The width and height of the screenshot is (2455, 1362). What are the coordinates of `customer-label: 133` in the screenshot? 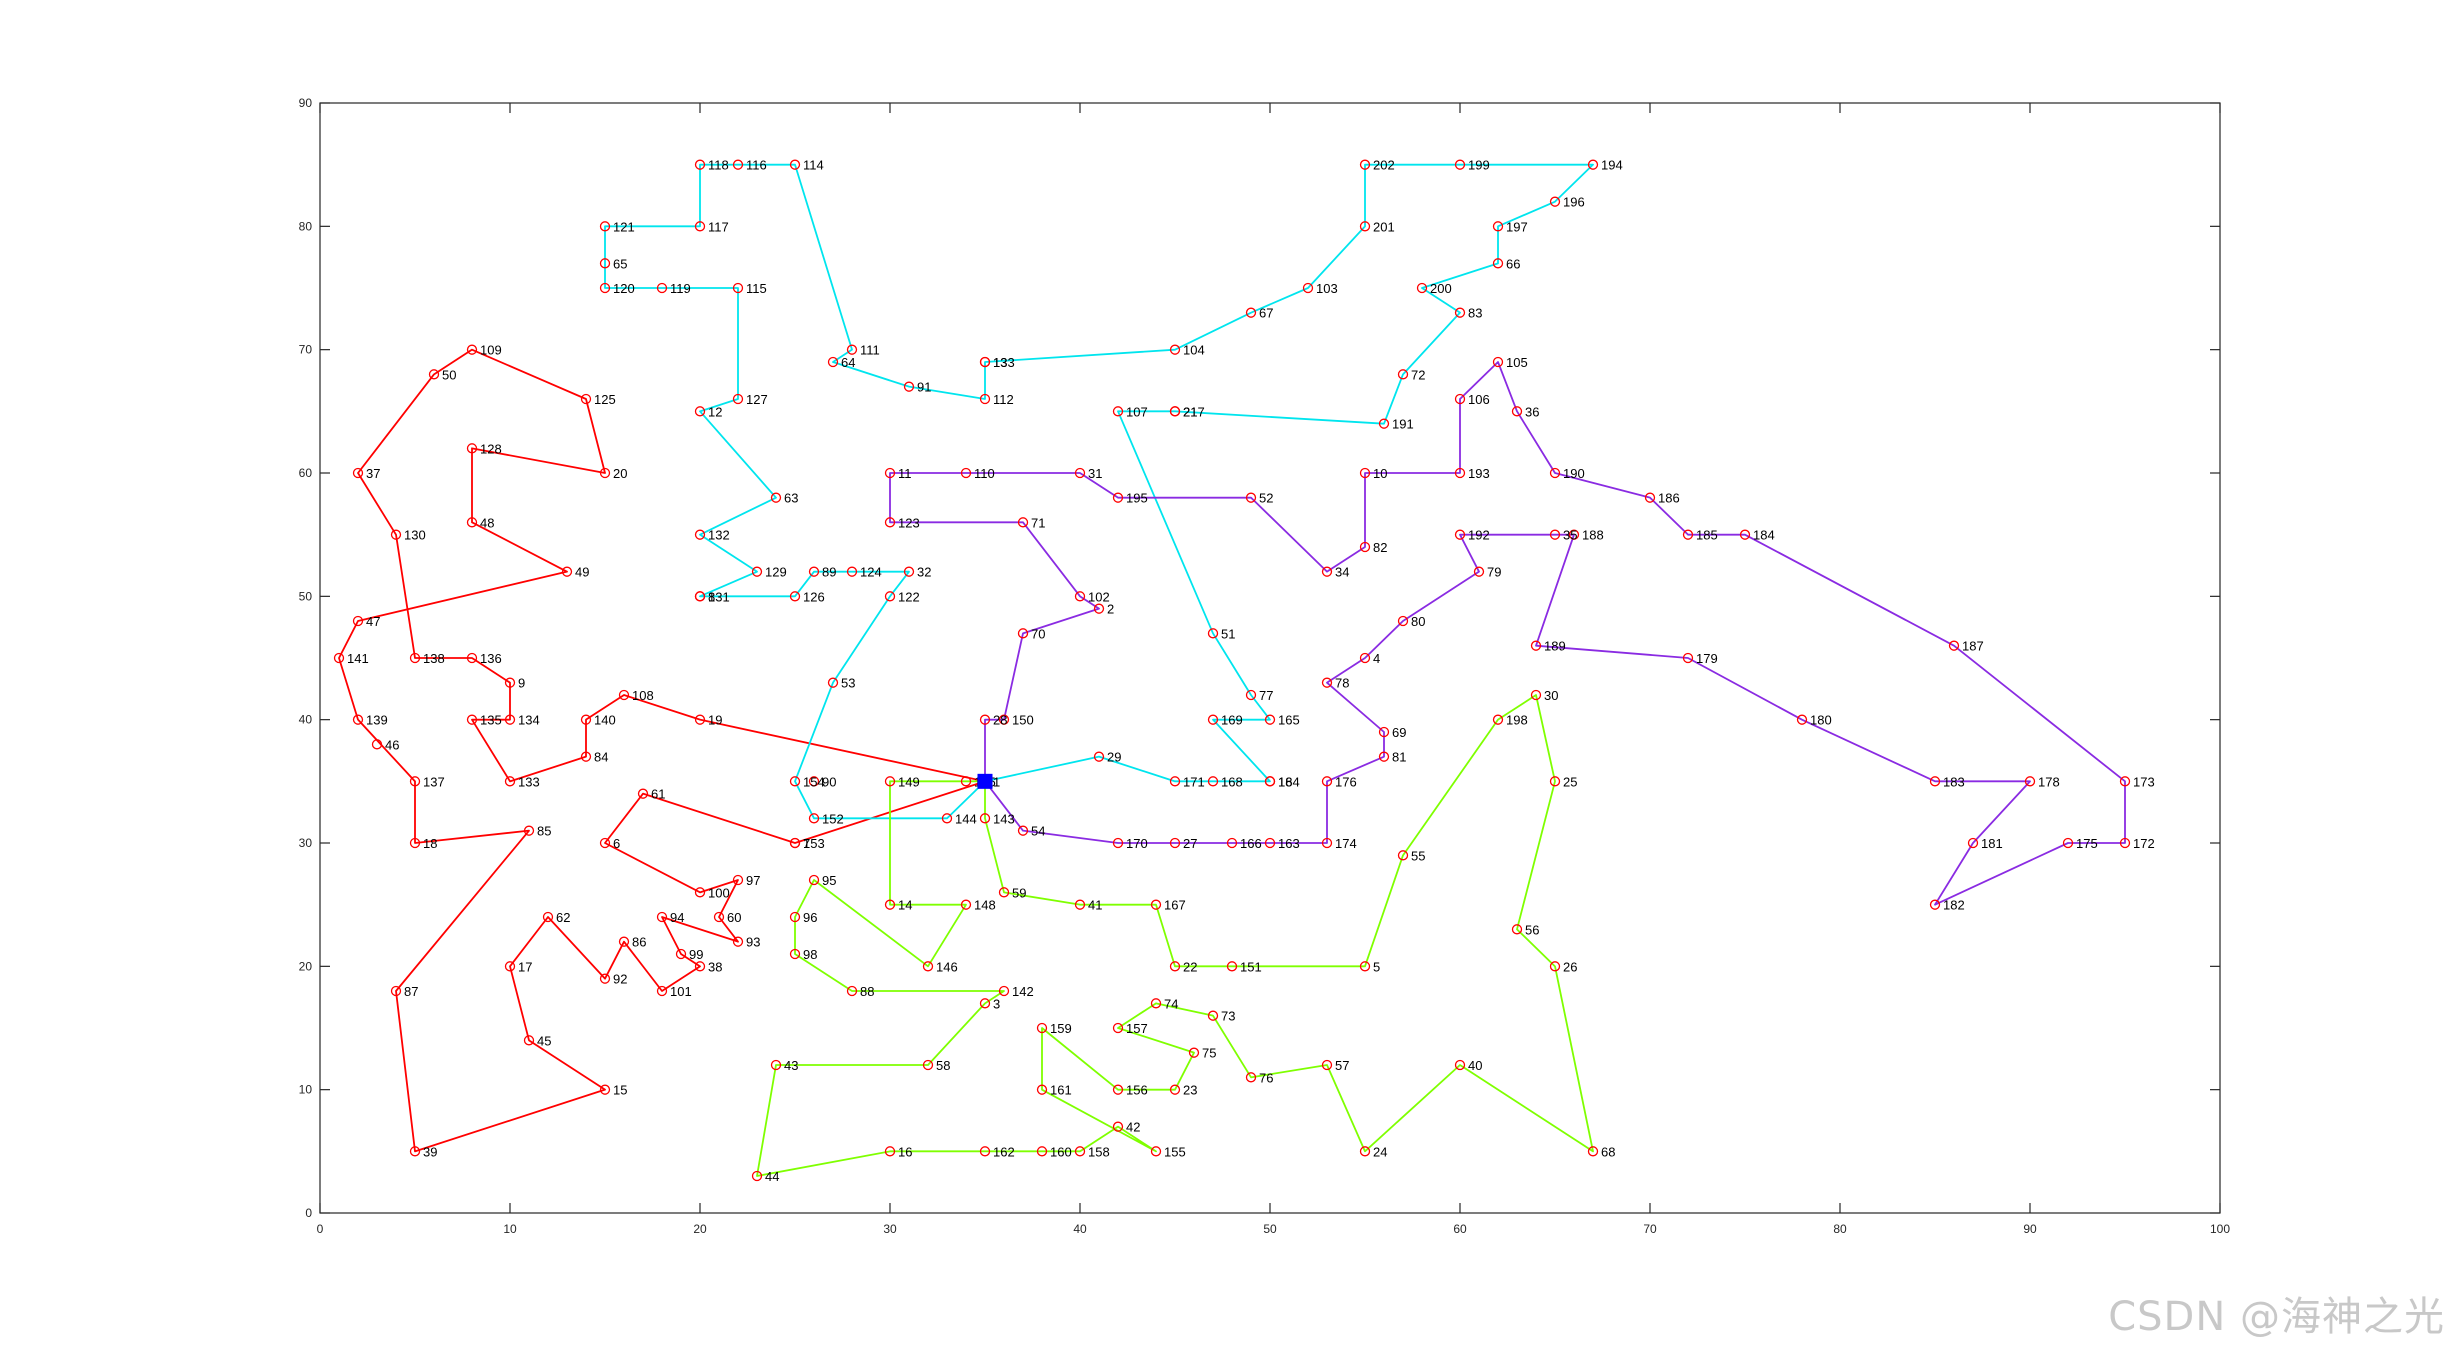 It's located at (1004, 362).